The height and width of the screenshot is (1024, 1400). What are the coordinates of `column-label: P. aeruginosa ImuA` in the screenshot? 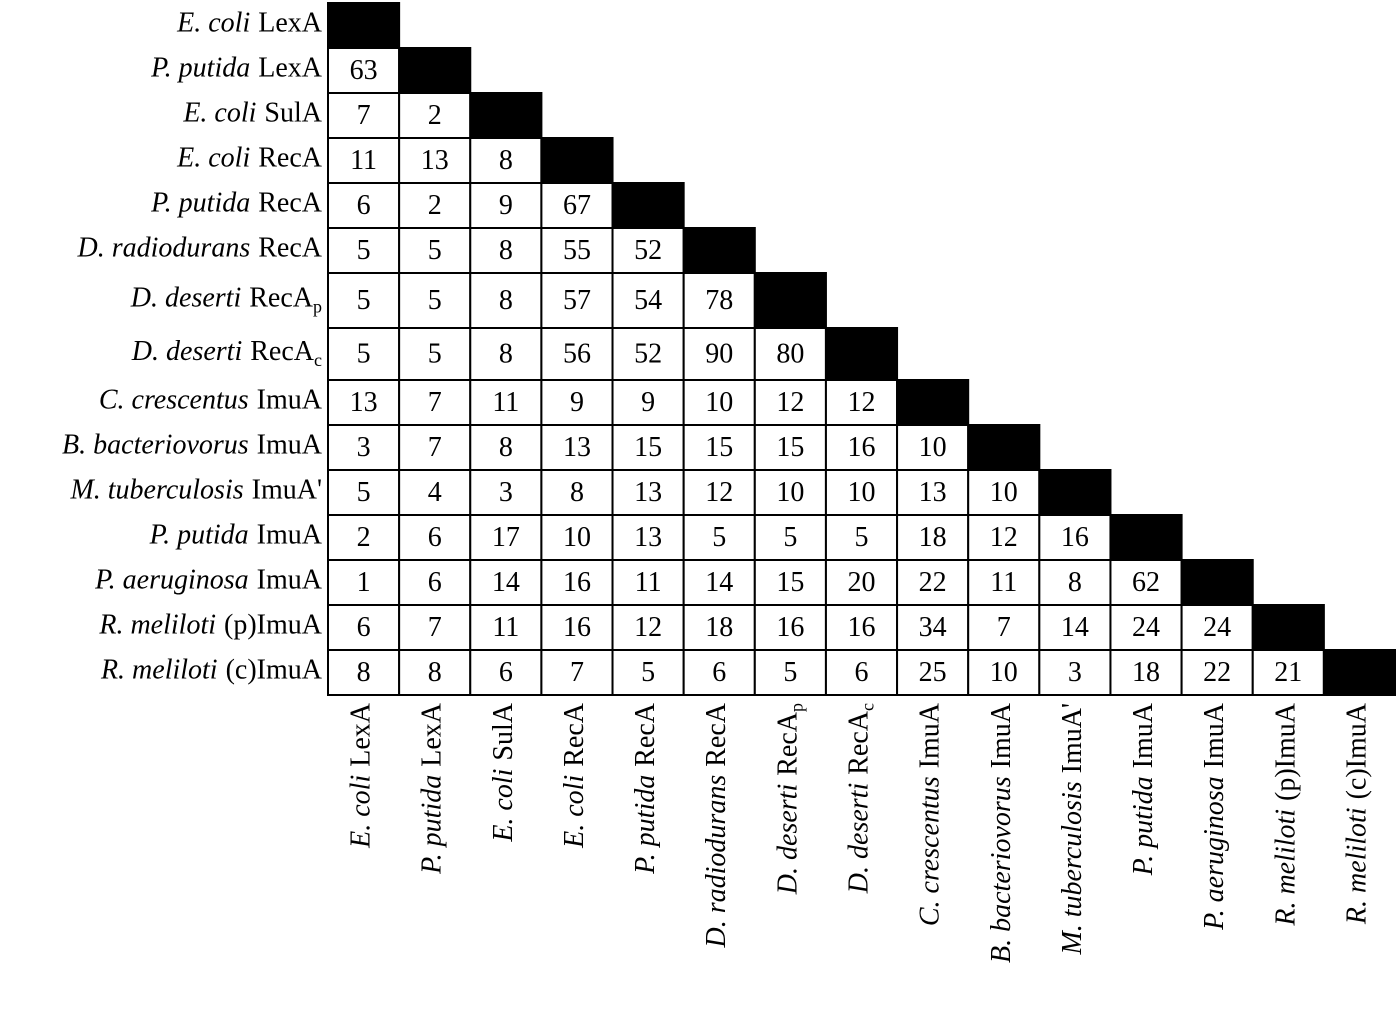 It's located at (1215, 816).